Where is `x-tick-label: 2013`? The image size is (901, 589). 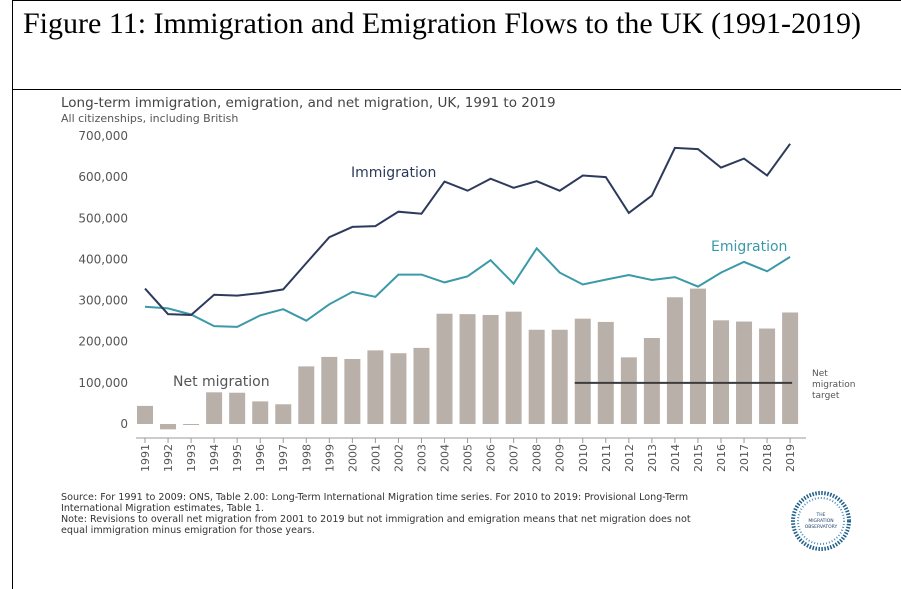
x-tick-label: 2013 is located at coordinates (652, 458).